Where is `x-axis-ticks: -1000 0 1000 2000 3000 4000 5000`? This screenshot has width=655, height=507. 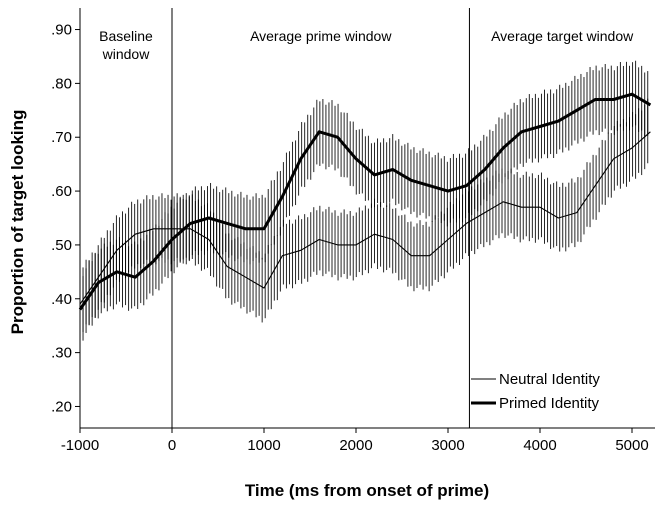 x-axis-ticks: -1000 0 1000 2000 3000 4000 5000 is located at coordinates (355, 441).